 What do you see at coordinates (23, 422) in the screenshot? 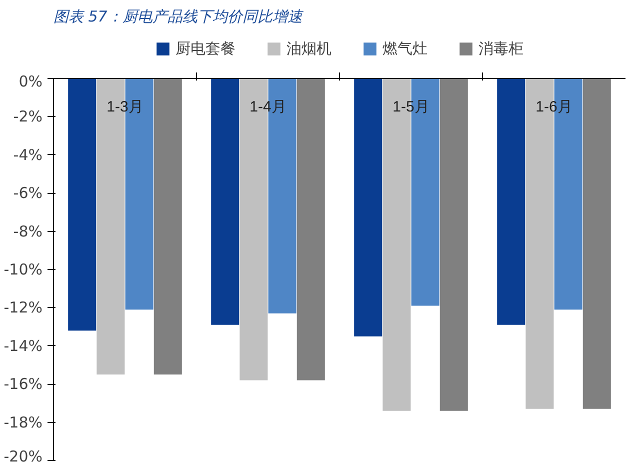
I see `y-tick-label: -18%` at bounding box center [23, 422].